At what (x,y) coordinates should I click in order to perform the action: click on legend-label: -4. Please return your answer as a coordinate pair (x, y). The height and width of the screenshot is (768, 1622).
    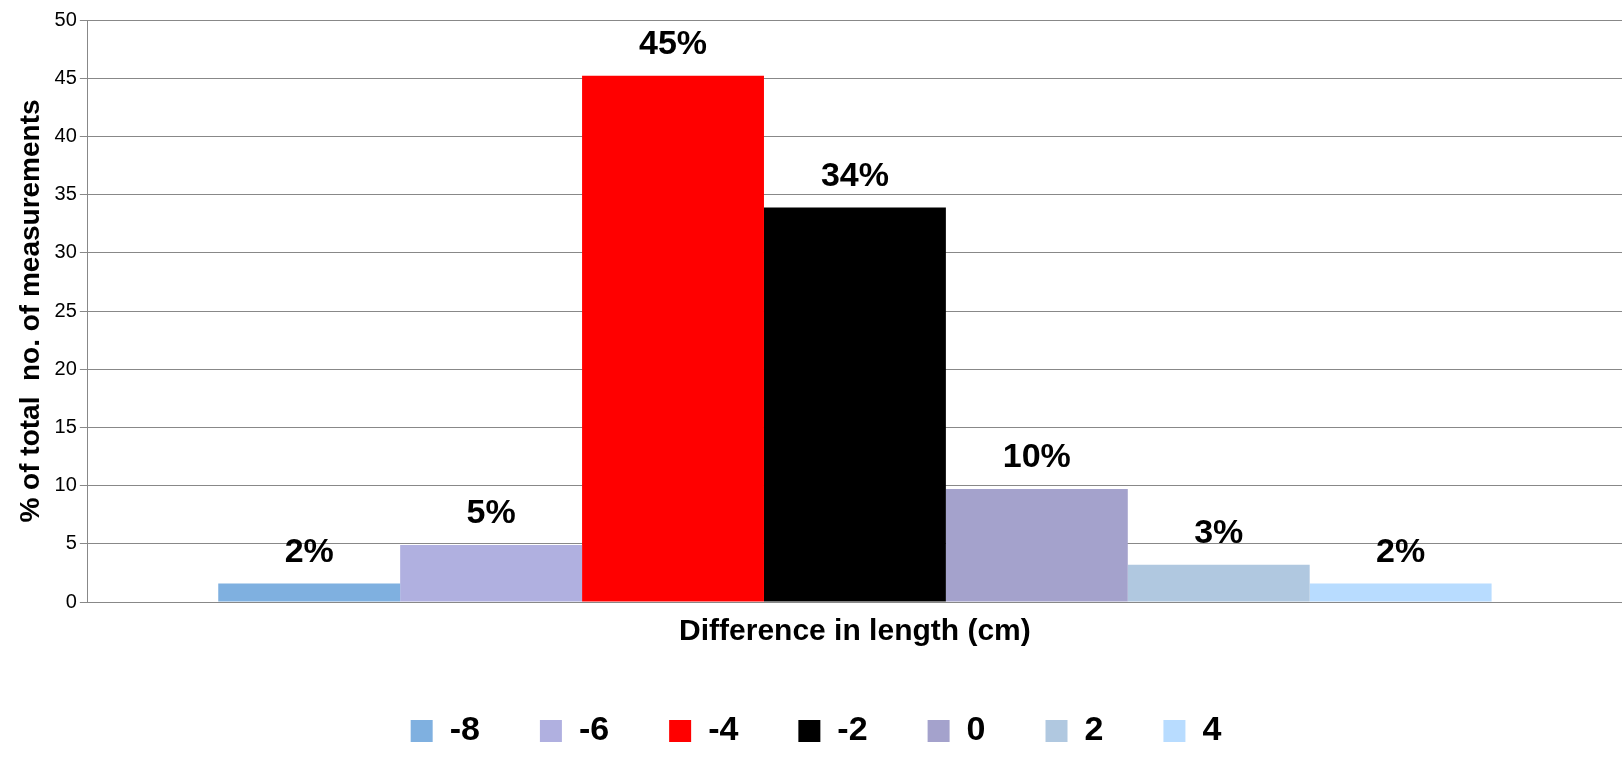
    Looking at the image, I should click on (723, 728).